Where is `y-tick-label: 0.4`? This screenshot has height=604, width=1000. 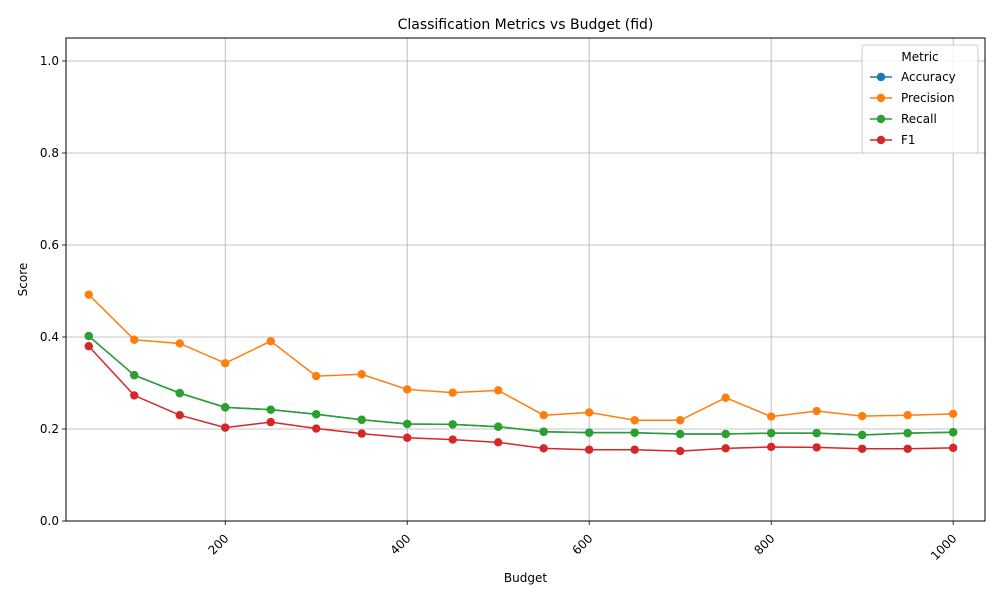 y-tick-label: 0.4 is located at coordinates (49, 337).